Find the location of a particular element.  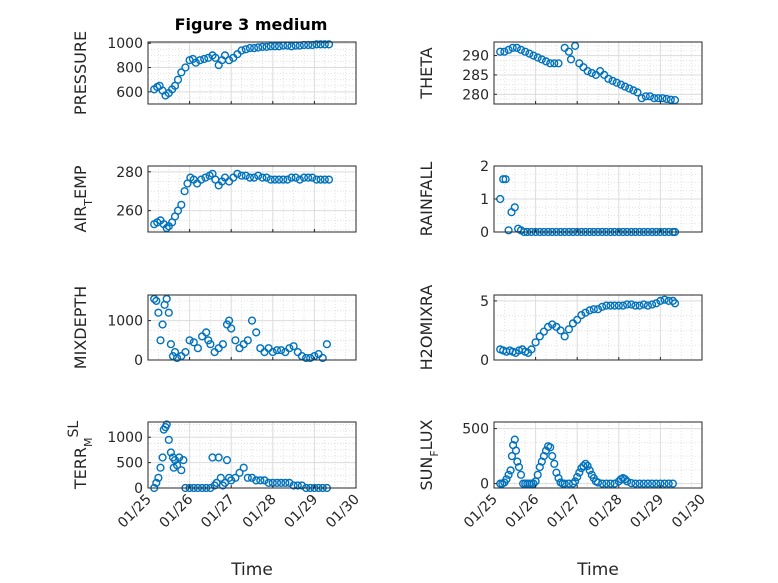

y-tick-label: 800 is located at coordinates (129, 69).